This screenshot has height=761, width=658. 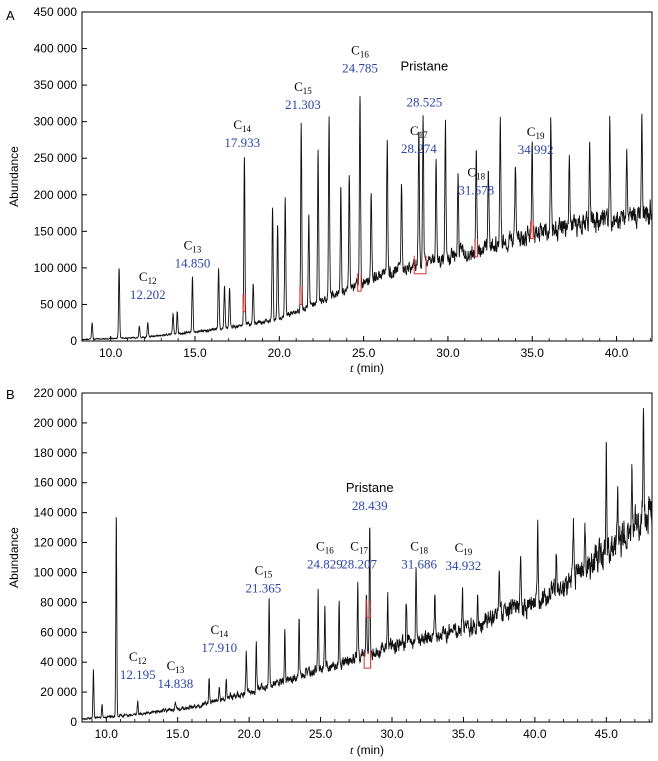 I want to click on retention-time-label: 12.202, so click(x=148, y=294).